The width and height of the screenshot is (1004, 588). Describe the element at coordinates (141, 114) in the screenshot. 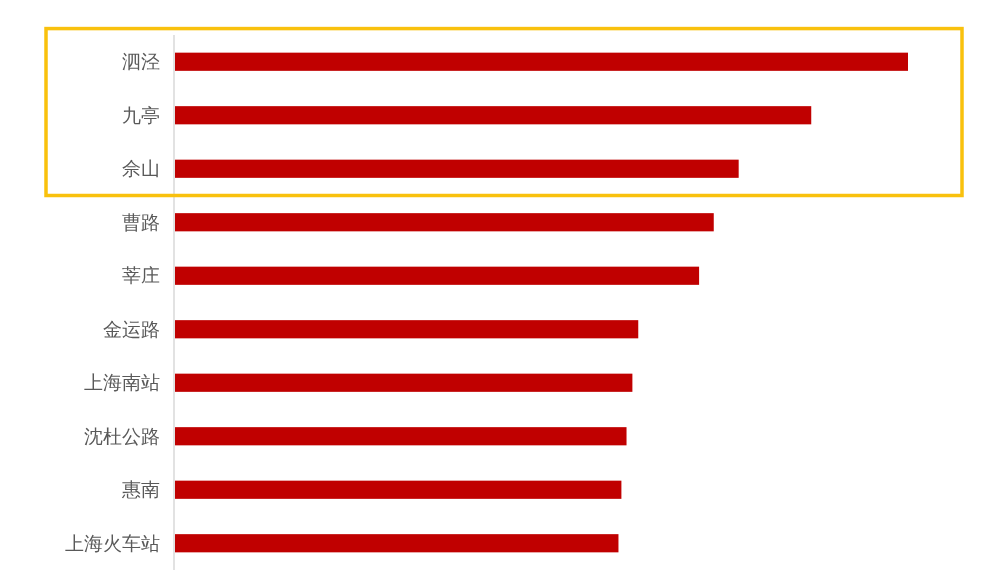

I see `y-tick-label: 九亭` at that location.